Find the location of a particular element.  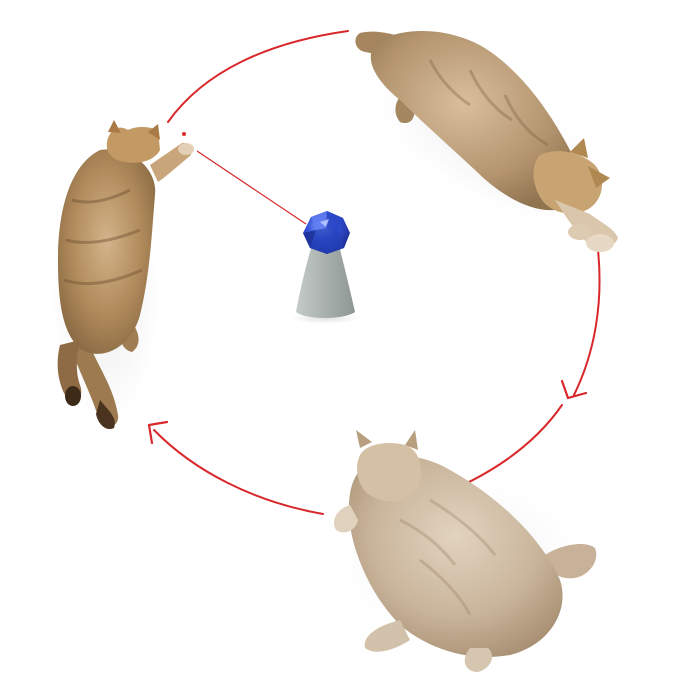

cat-left is located at coordinates (122, 275).